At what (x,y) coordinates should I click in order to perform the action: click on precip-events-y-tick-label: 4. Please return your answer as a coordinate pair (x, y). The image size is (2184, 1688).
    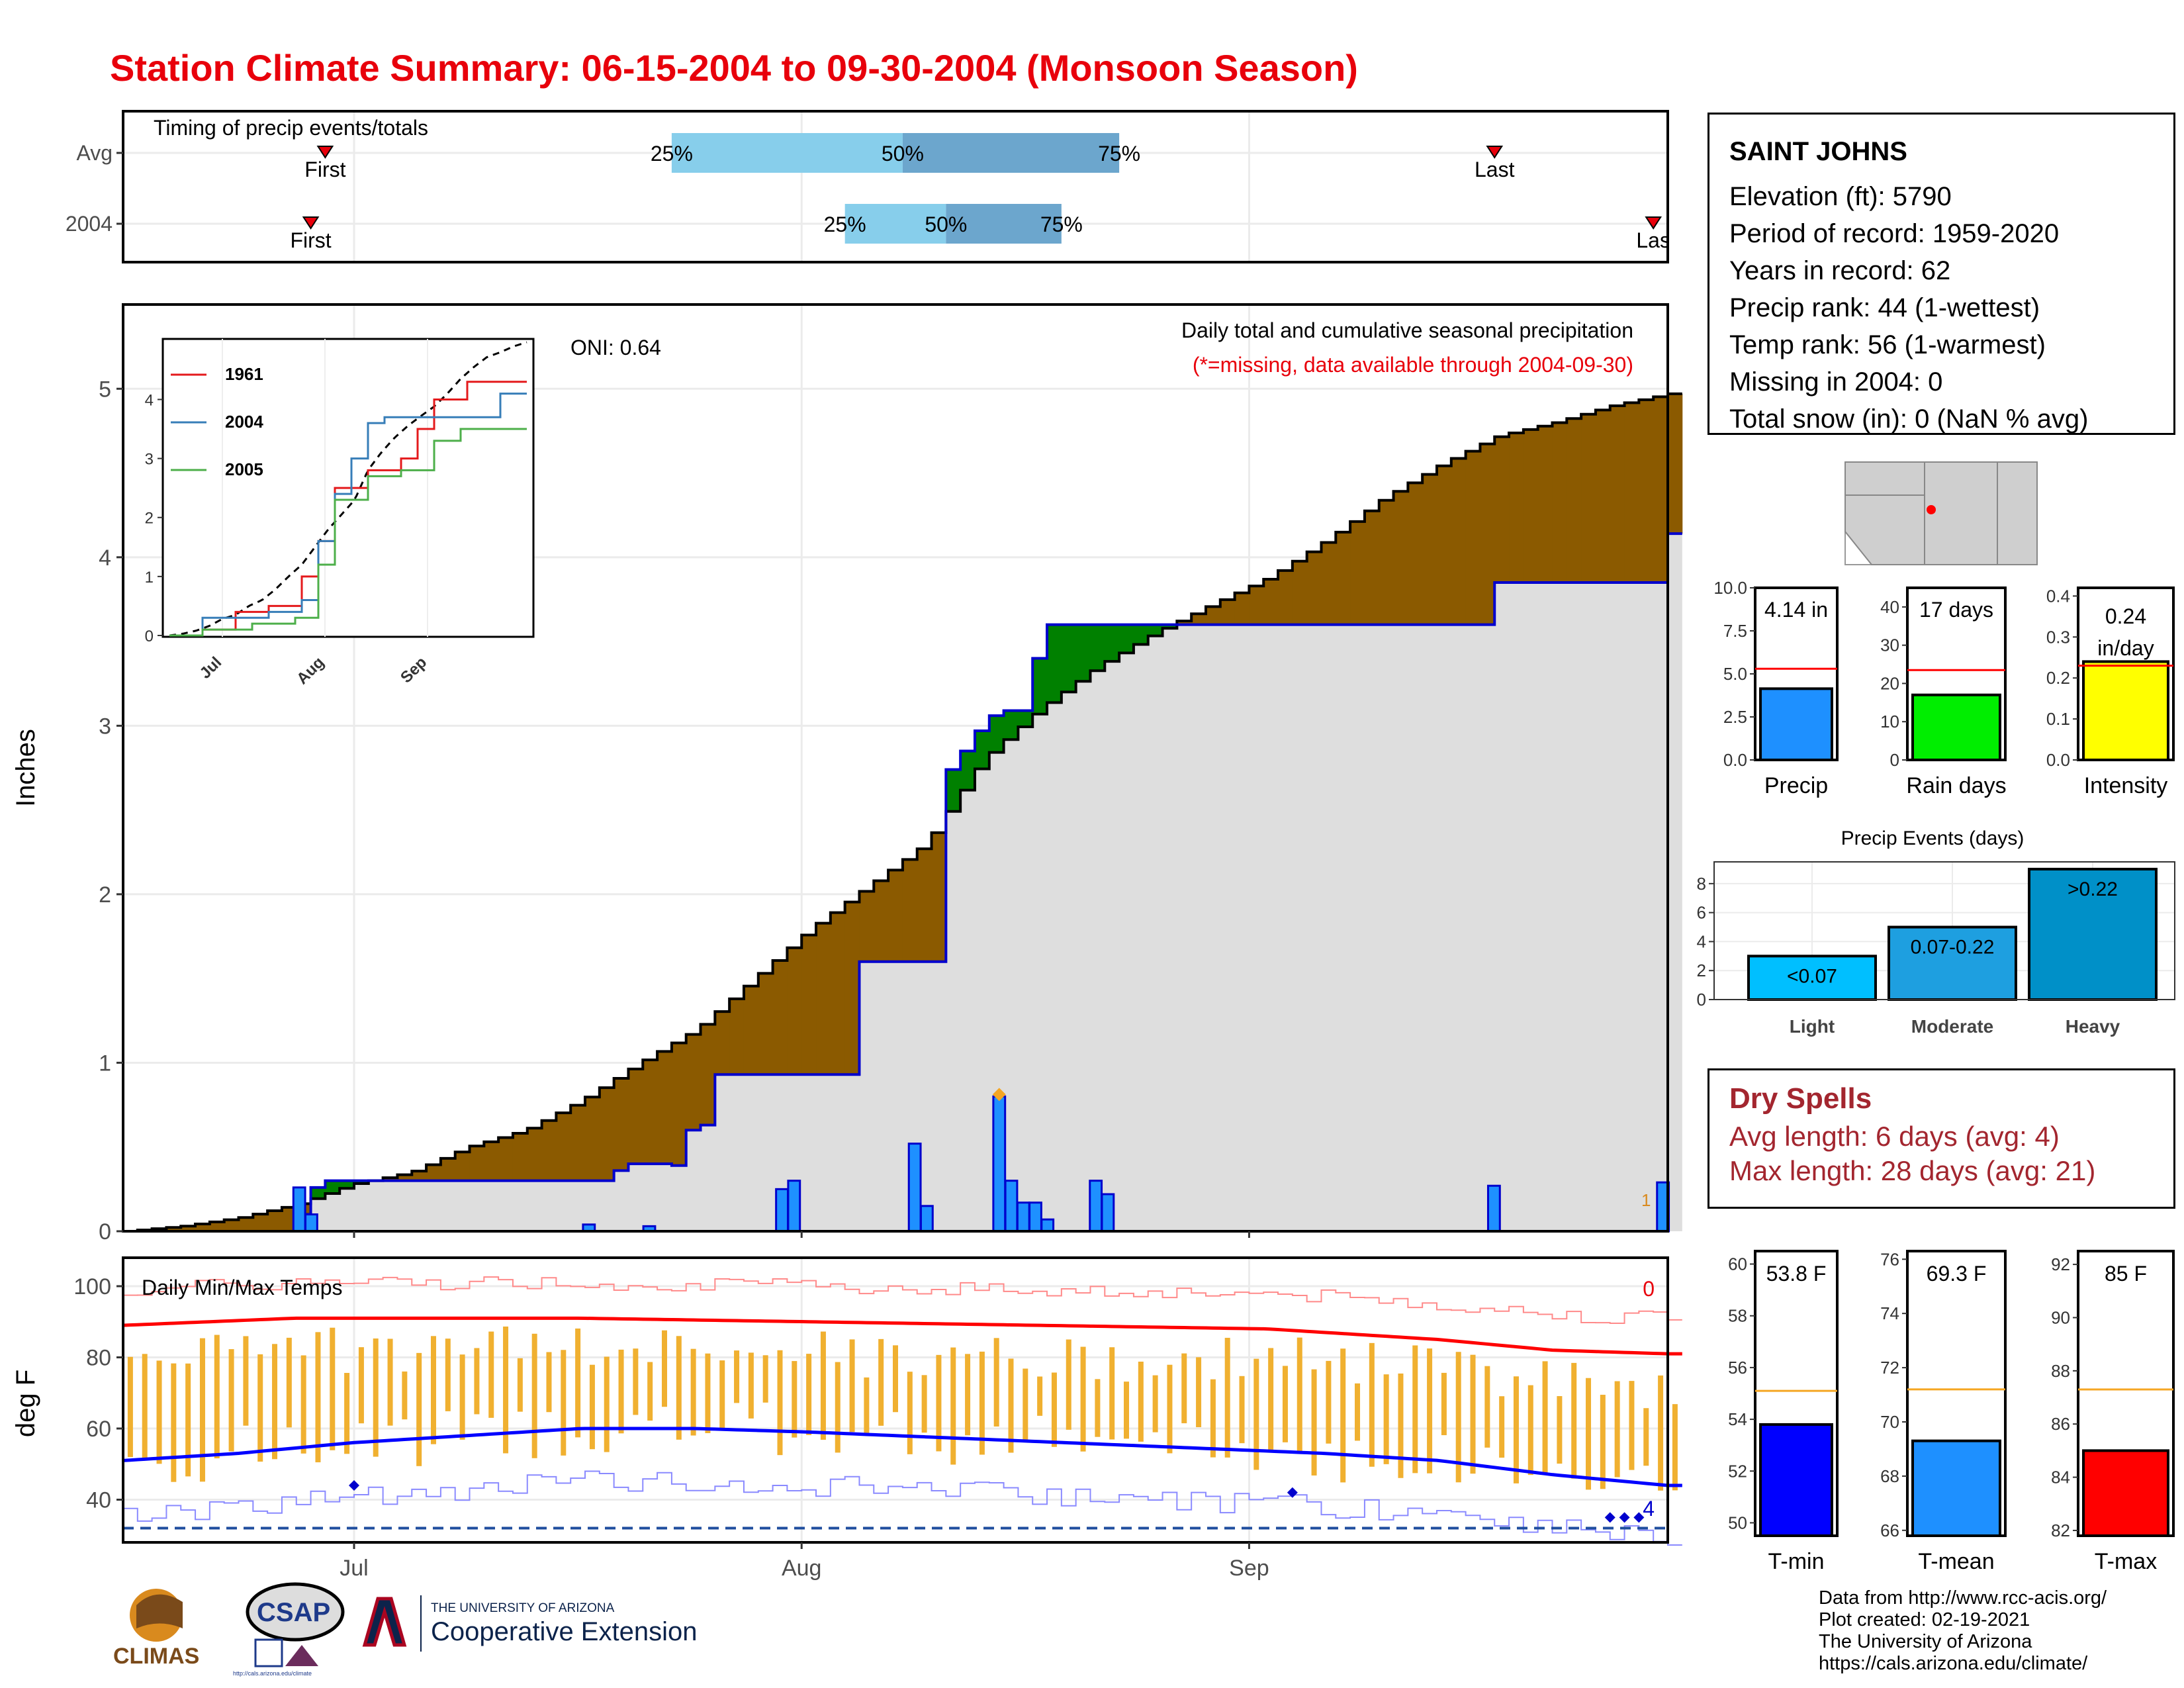
    Looking at the image, I should click on (1701, 941).